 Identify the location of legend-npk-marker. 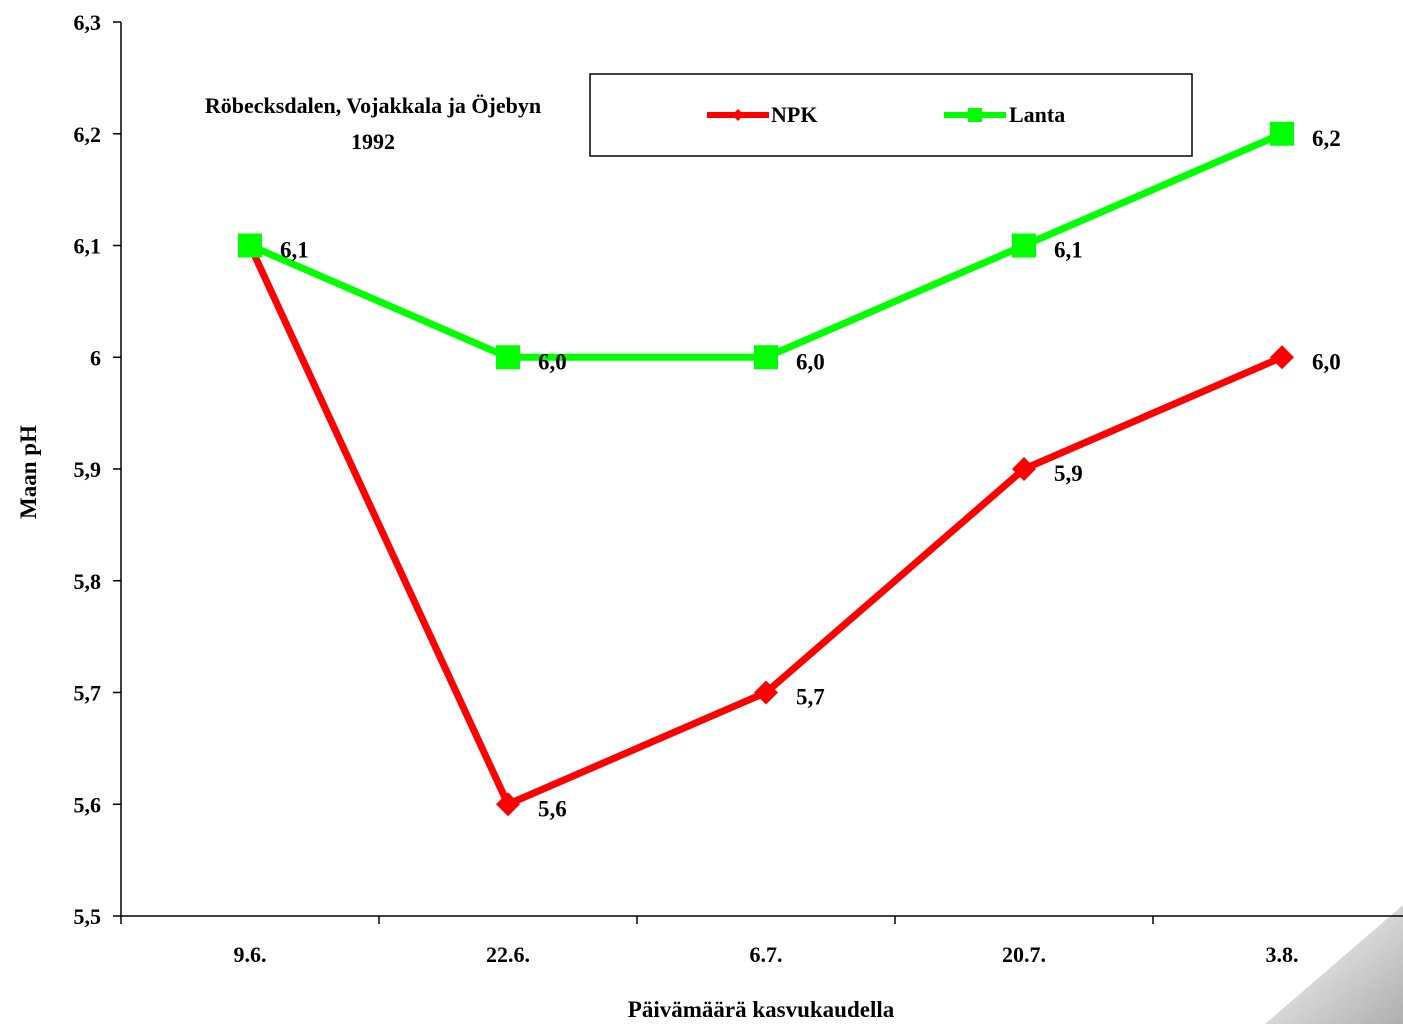
(738, 115).